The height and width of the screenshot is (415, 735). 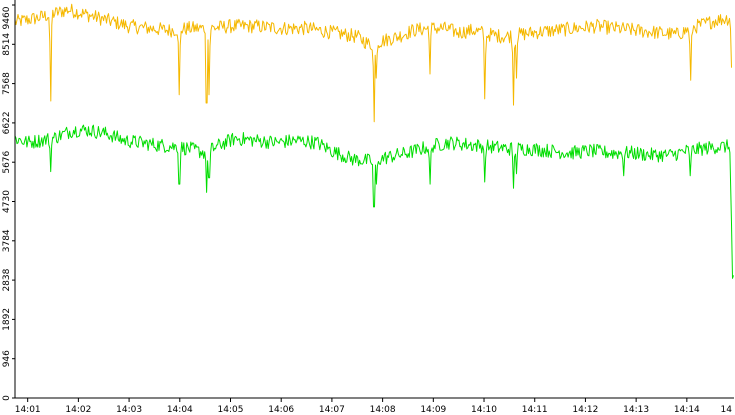 What do you see at coordinates (7, 83) in the screenshot?
I see `y-tick-label-8: 7568` at bounding box center [7, 83].